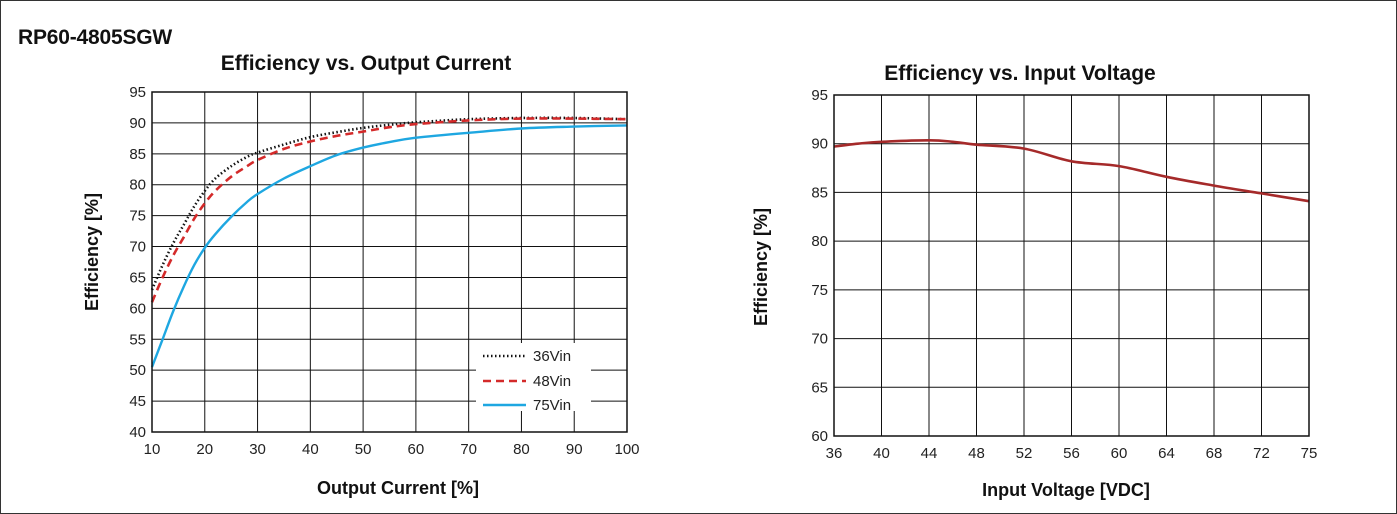 Image resolution: width=1397 pixels, height=514 pixels. Describe the element at coordinates (1261, 453) in the screenshot. I see `chart2-x-tick-label: 72` at that location.